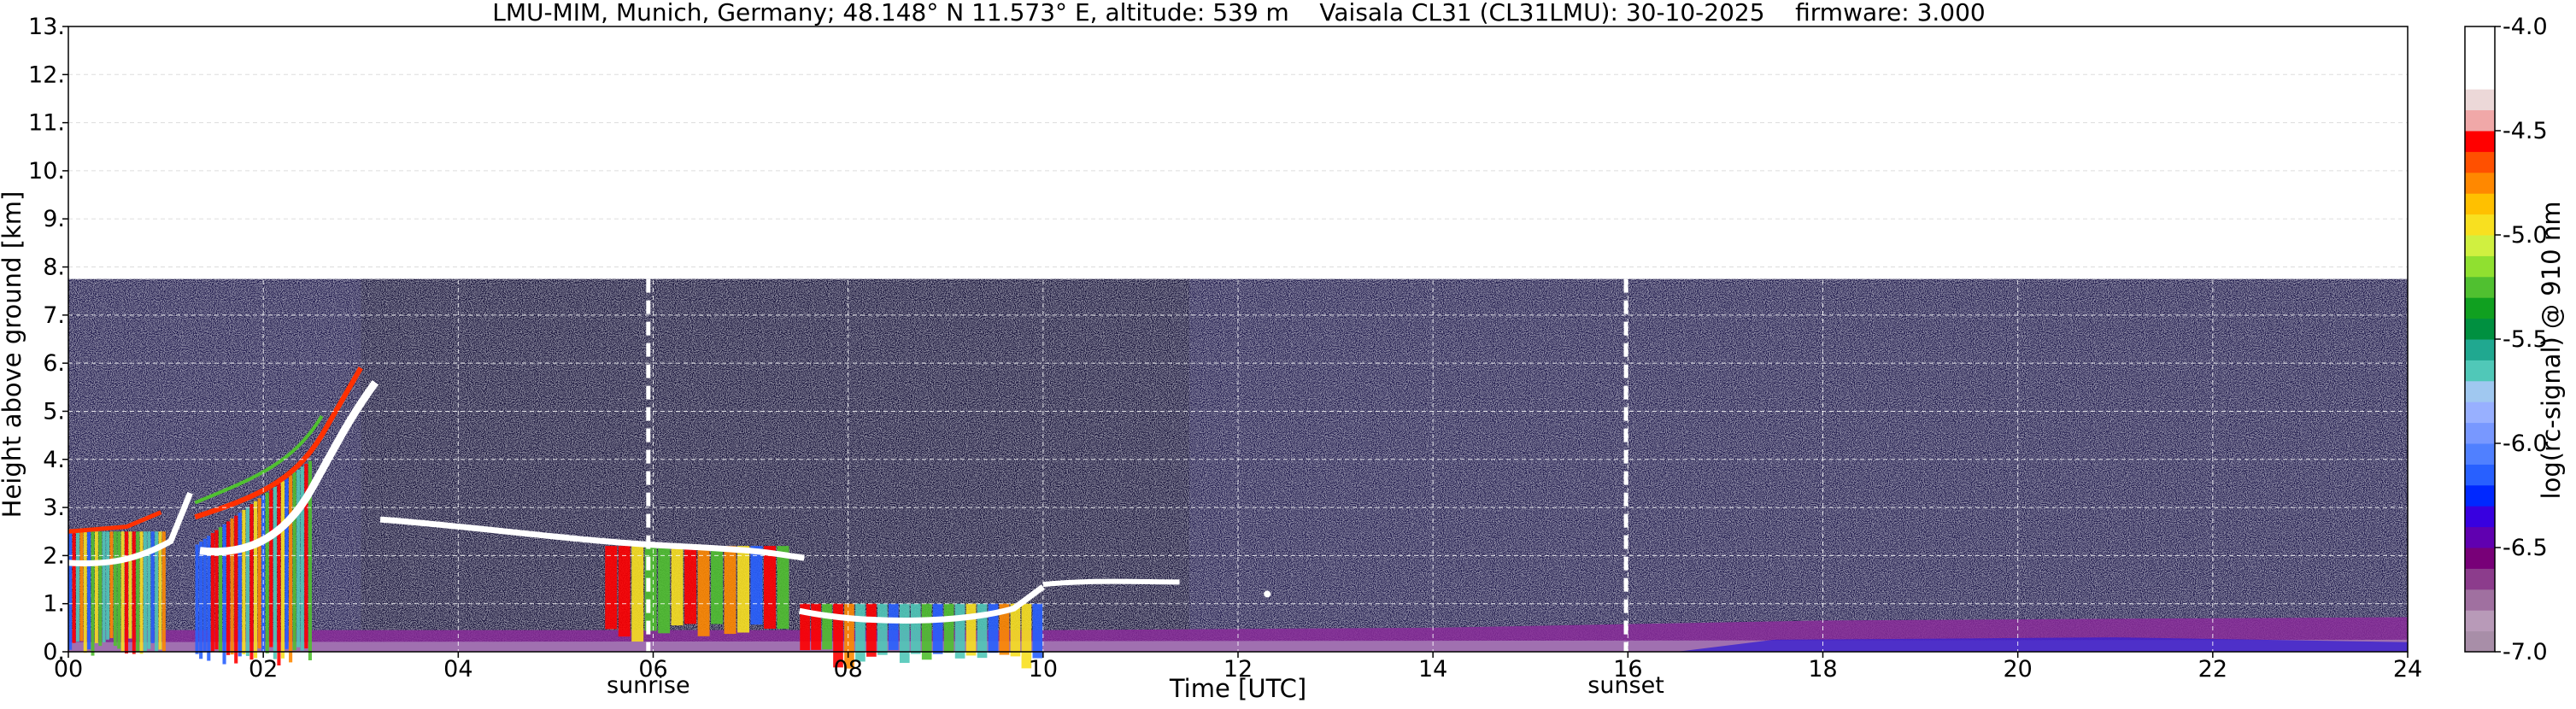 The width and height of the screenshot is (2576, 709). What do you see at coordinates (2525, 548) in the screenshot?
I see `colorbar-tick-label: -6.5` at bounding box center [2525, 548].